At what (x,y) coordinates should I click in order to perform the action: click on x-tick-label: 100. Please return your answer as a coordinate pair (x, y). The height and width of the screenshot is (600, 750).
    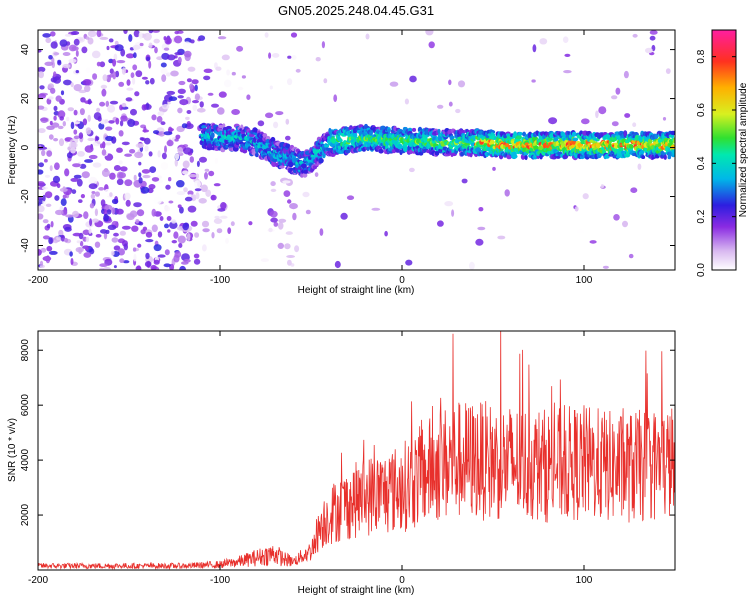
    Looking at the image, I should click on (584, 580).